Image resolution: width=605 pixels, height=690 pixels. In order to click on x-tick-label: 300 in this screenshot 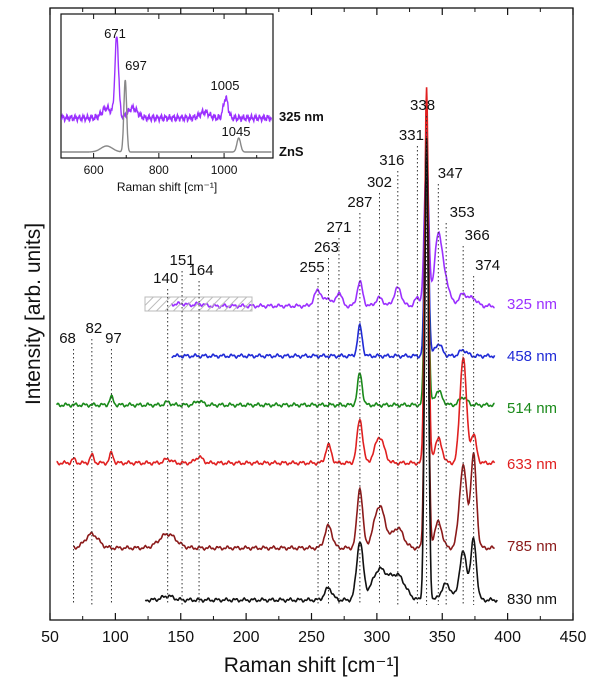, I will do `click(377, 637)`.